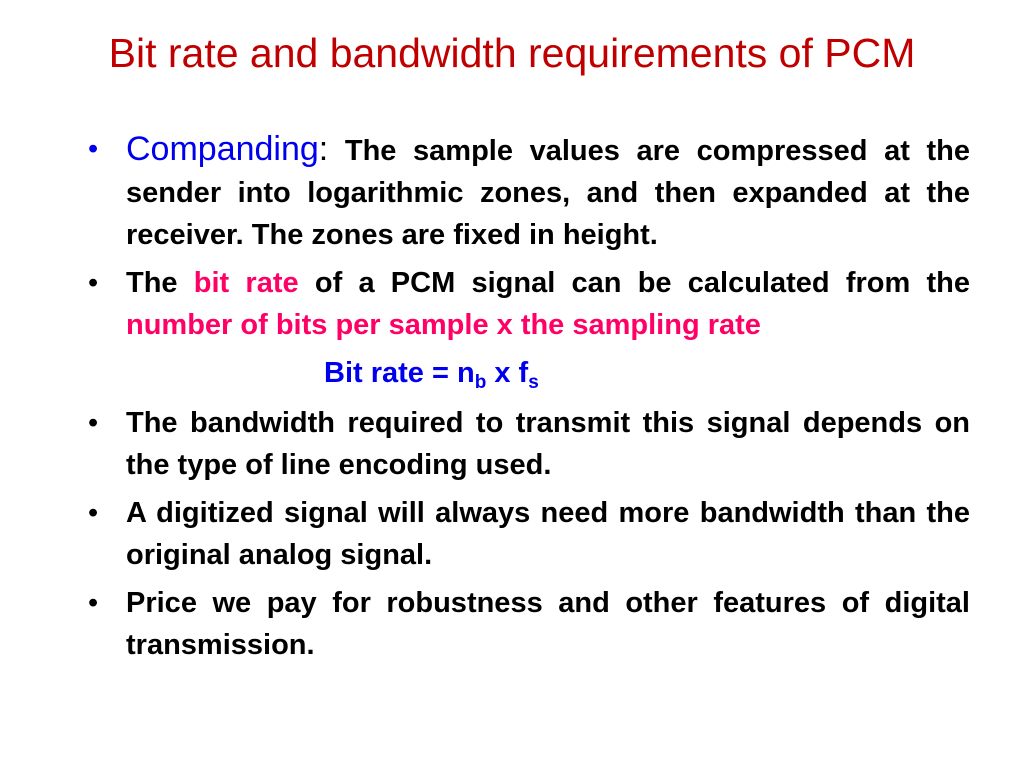 Image resolution: width=1024 pixels, height=768 pixels. I want to click on eq-mid: x f, so click(507, 373).